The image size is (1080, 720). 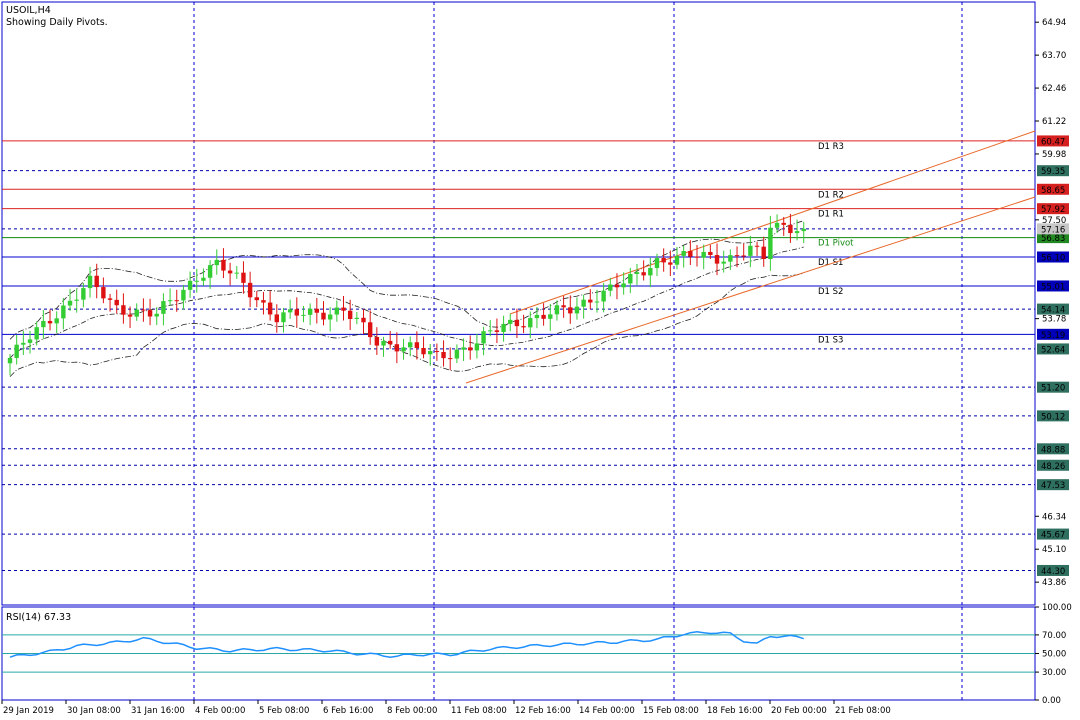 I want to click on channel-upper-line, so click(x=772, y=222).